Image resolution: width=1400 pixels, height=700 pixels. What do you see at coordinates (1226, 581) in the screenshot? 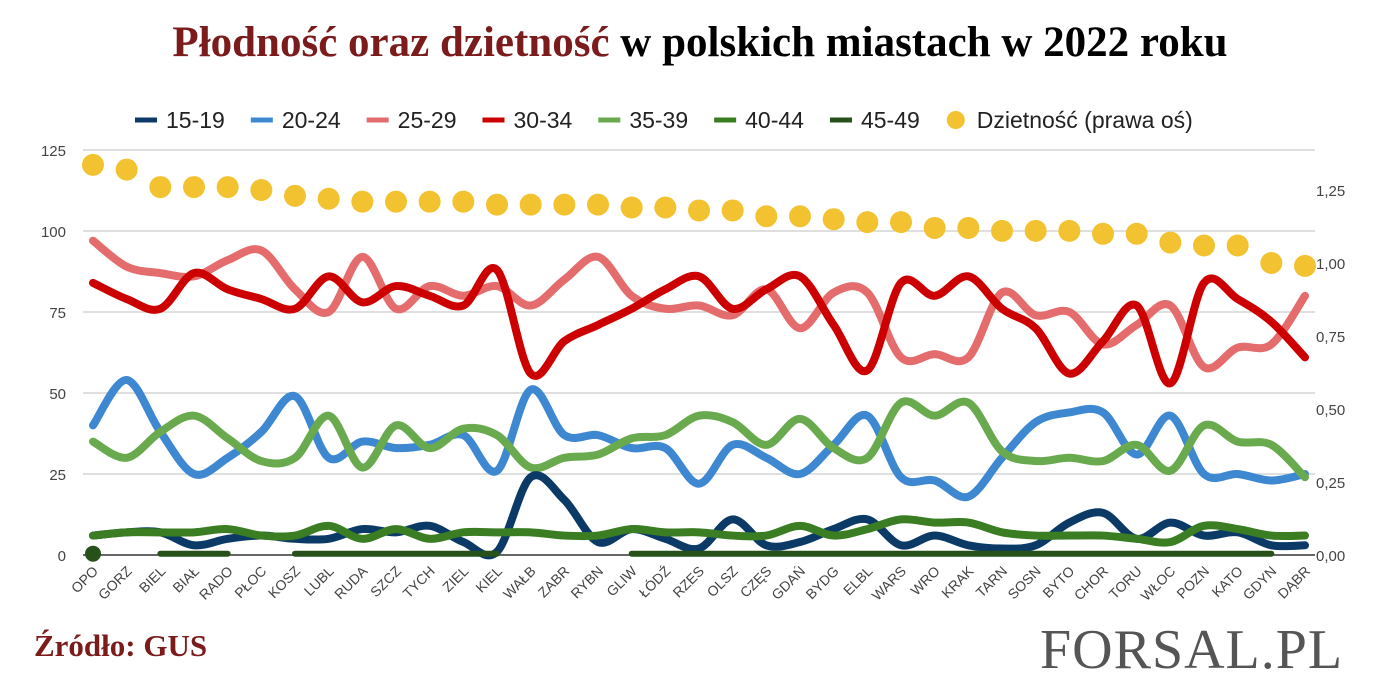
I see `x-tick-label: KATO` at bounding box center [1226, 581].